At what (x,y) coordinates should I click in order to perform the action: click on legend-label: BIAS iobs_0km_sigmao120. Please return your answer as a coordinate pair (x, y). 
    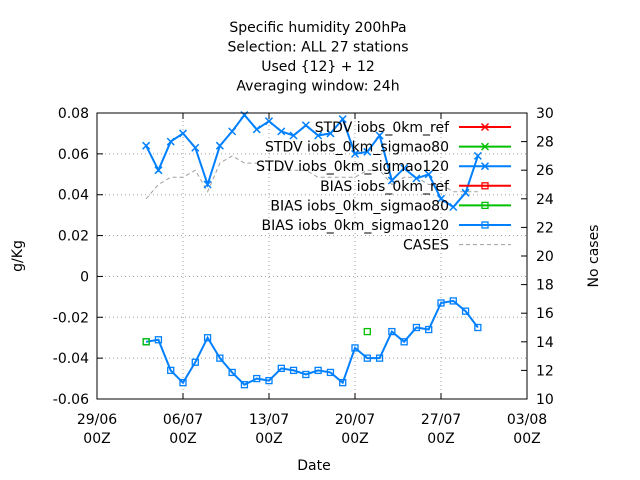
    Looking at the image, I should click on (355, 226).